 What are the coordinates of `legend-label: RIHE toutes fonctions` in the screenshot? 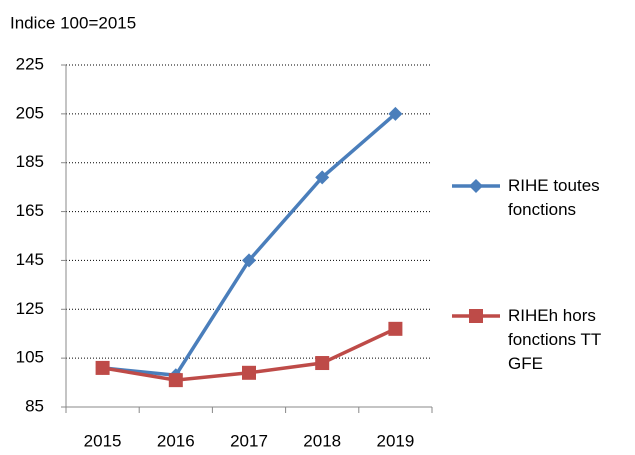 It's located at (554, 197).